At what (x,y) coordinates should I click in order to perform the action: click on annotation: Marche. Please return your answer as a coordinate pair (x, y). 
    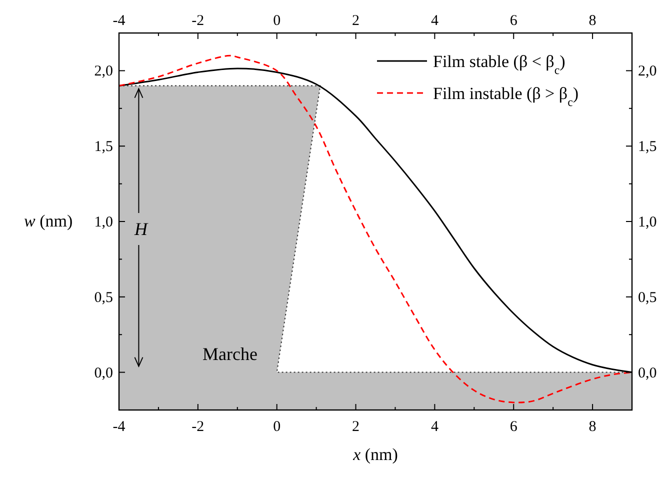
    Looking at the image, I should click on (230, 354).